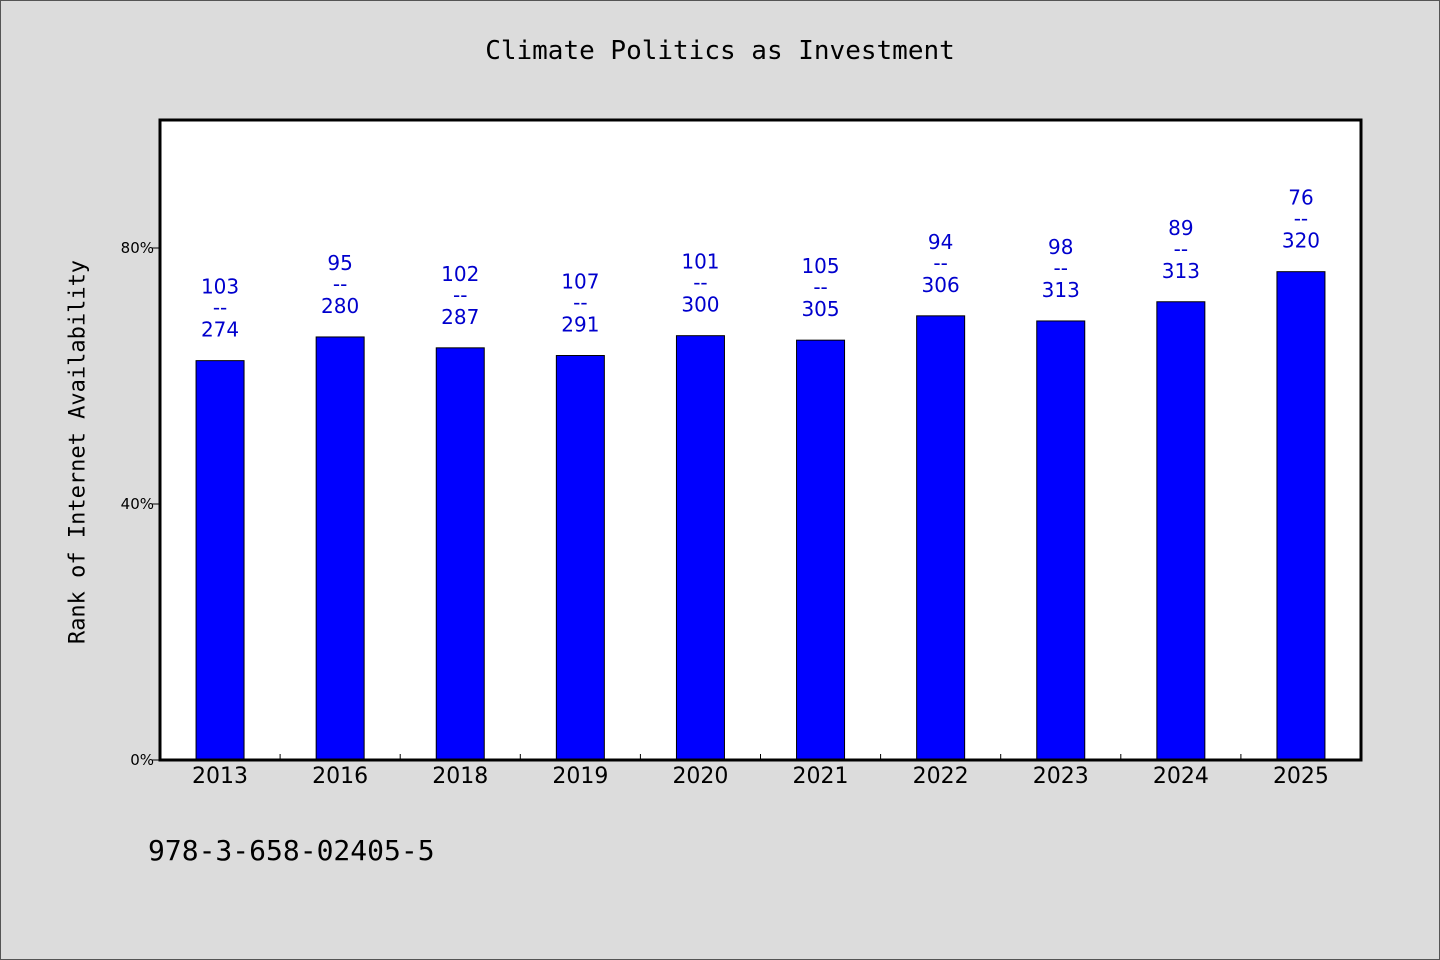  What do you see at coordinates (580, 282) in the screenshot?
I see `data-label-top: 107` at bounding box center [580, 282].